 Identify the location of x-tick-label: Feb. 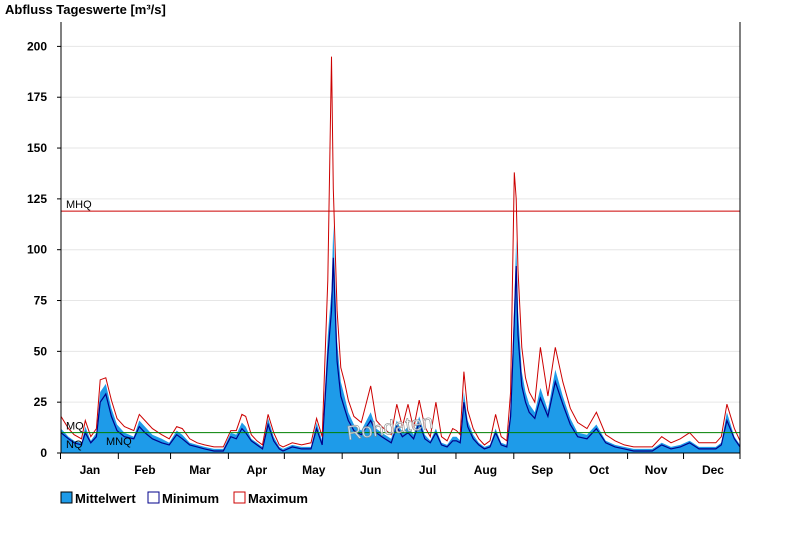
(144, 470).